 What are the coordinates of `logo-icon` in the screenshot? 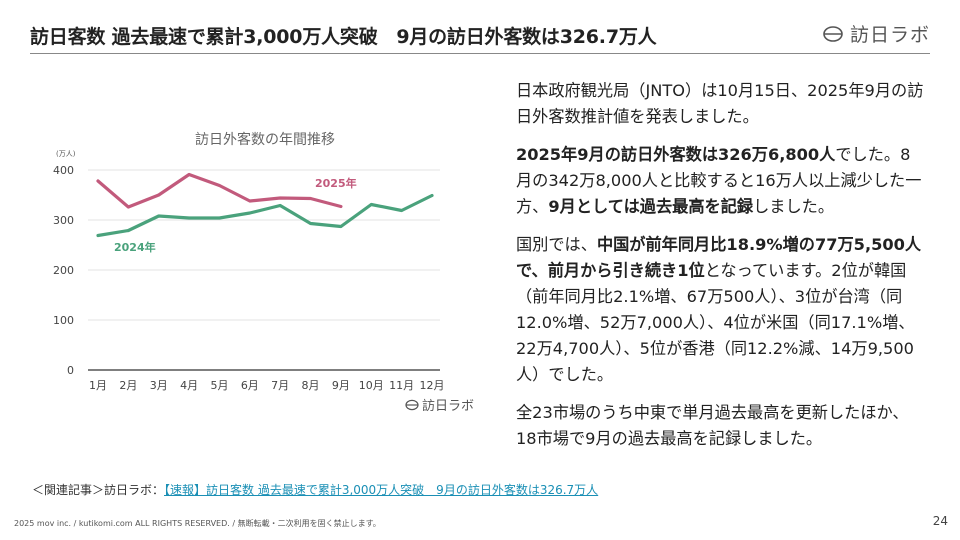 It's located at (833, 33).